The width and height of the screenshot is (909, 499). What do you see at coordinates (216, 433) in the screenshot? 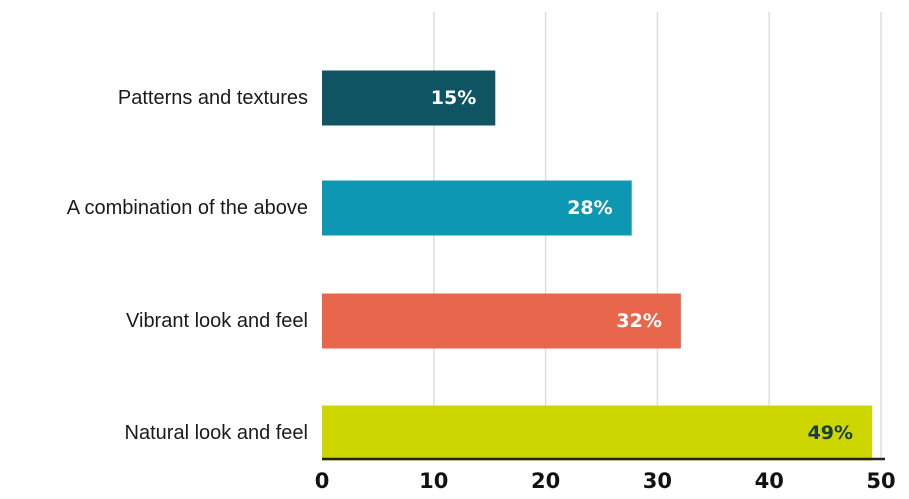
I see `category-label: Natural look and feel` at bounding box center [216, 433].